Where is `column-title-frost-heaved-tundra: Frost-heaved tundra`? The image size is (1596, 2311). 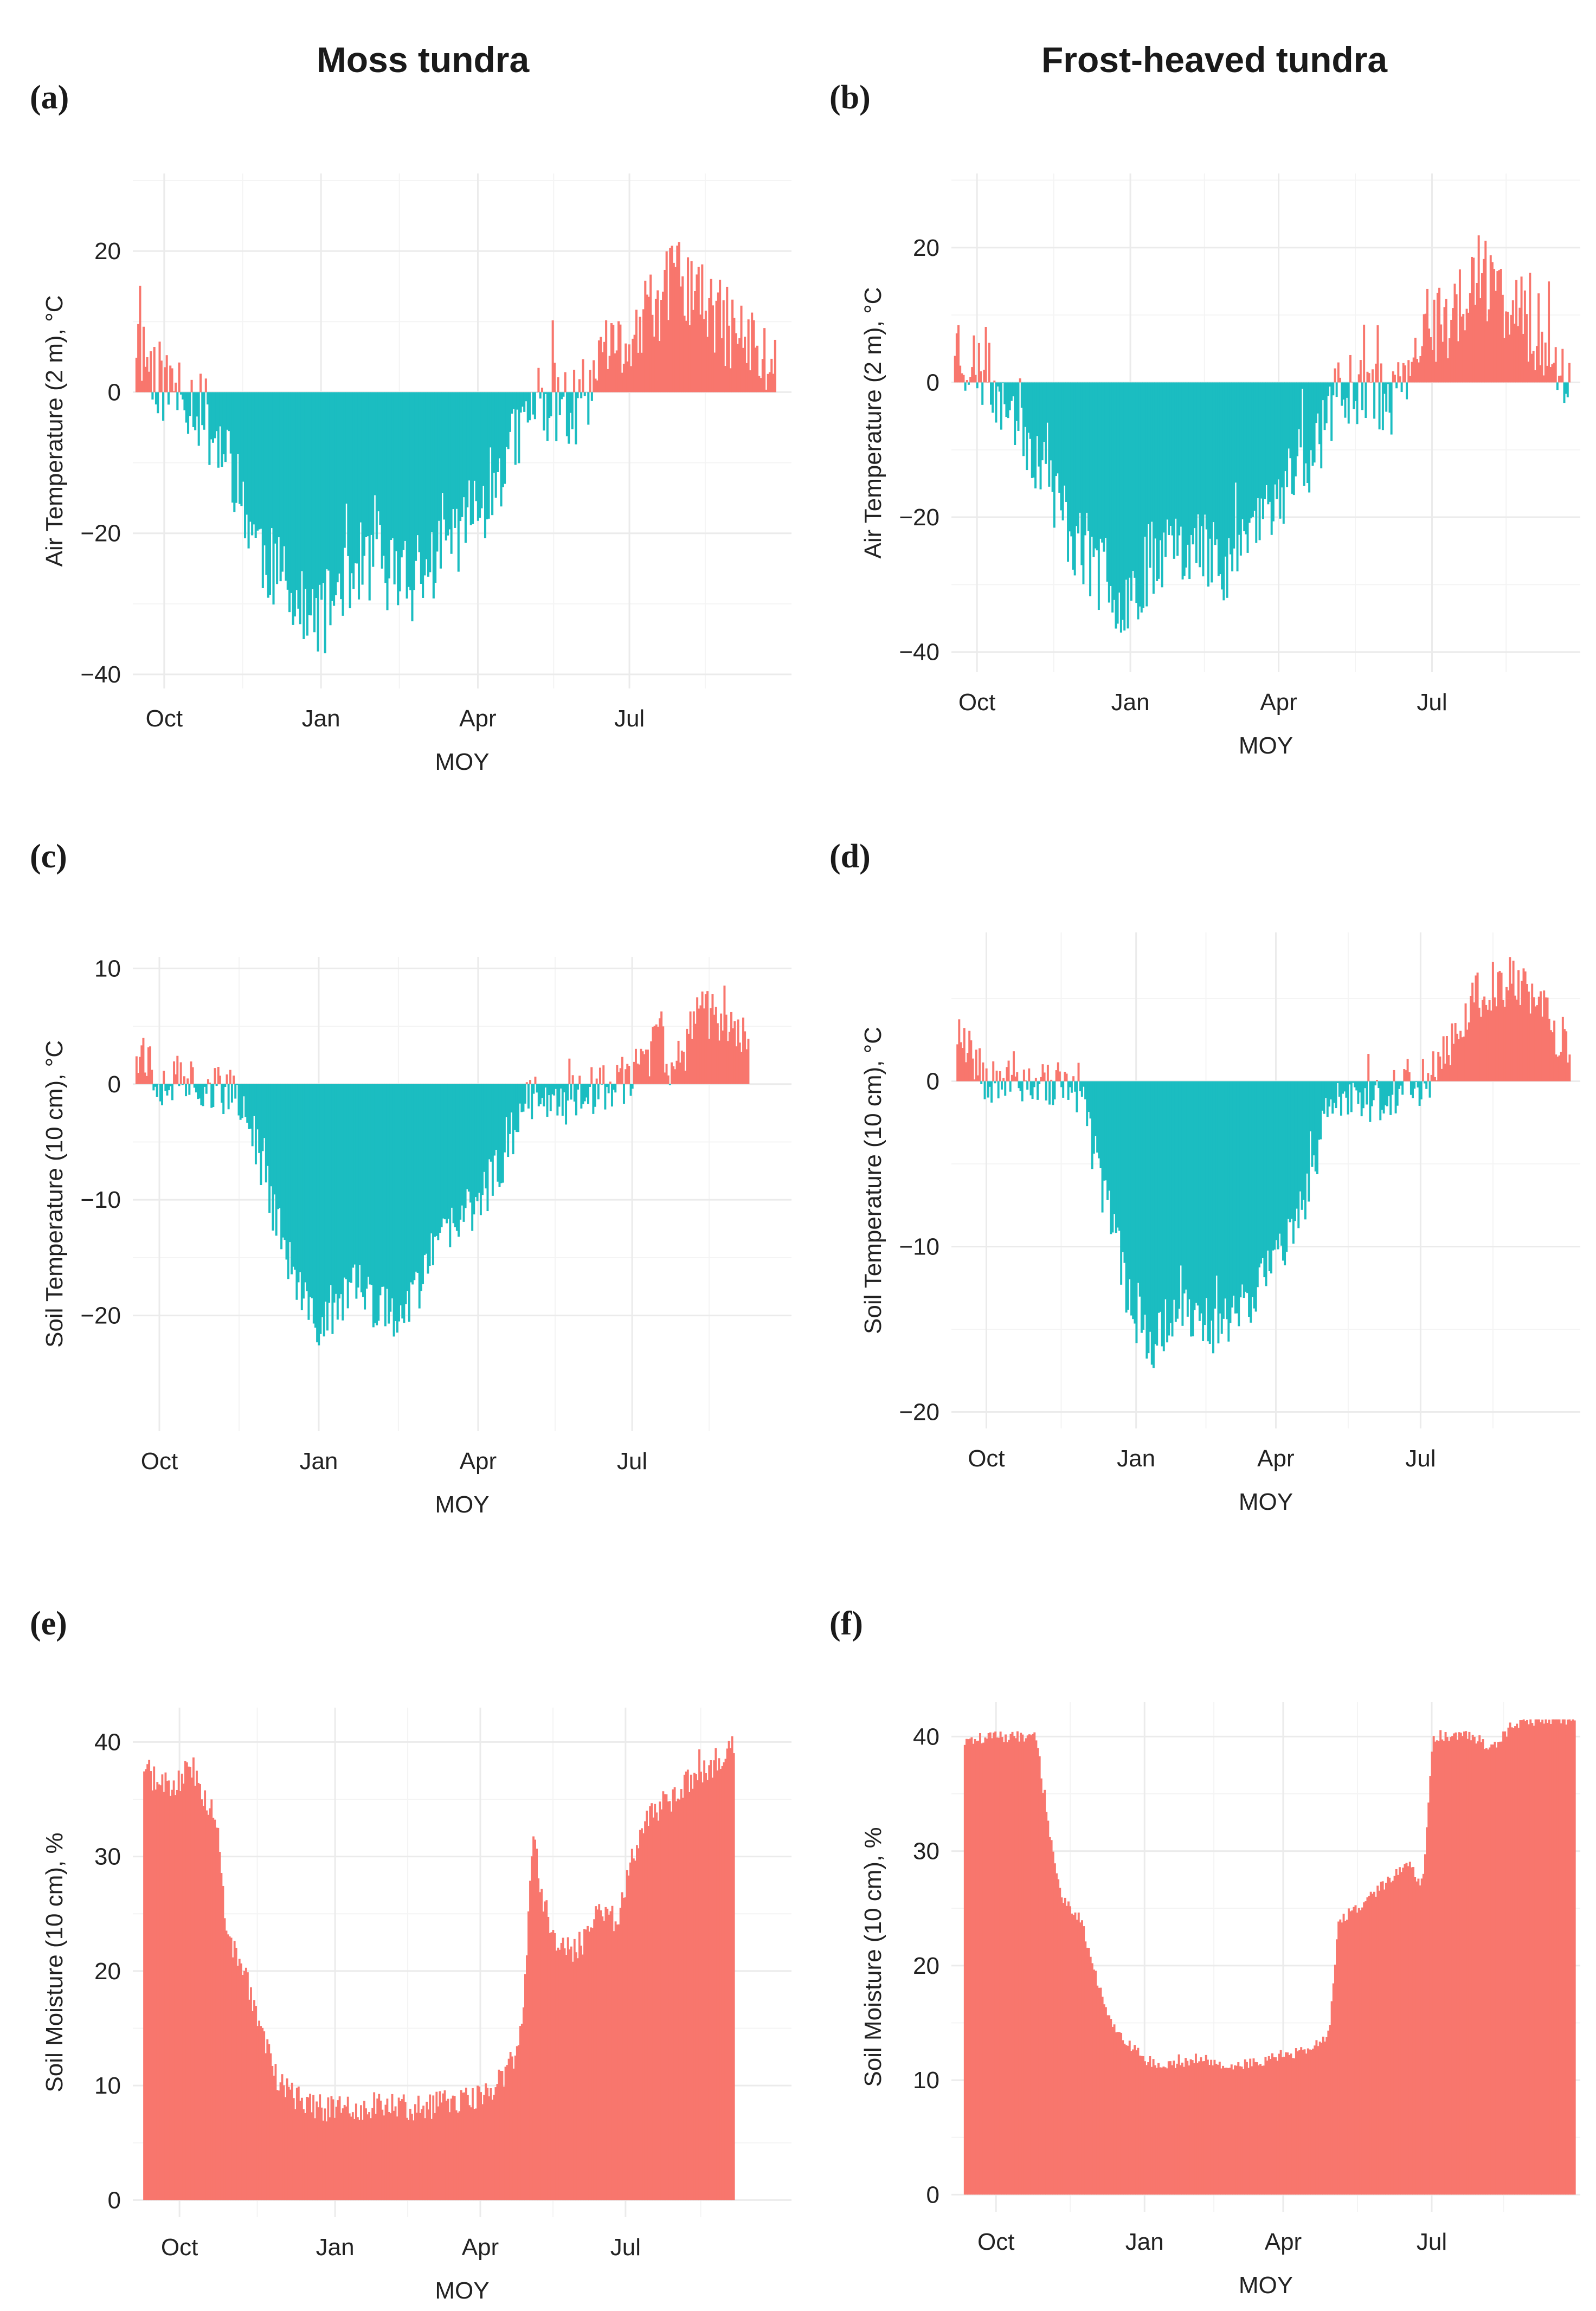
column-title-frost-heaved-tundra: Frost-heaved tundra is located at coordinates (1214, 60).